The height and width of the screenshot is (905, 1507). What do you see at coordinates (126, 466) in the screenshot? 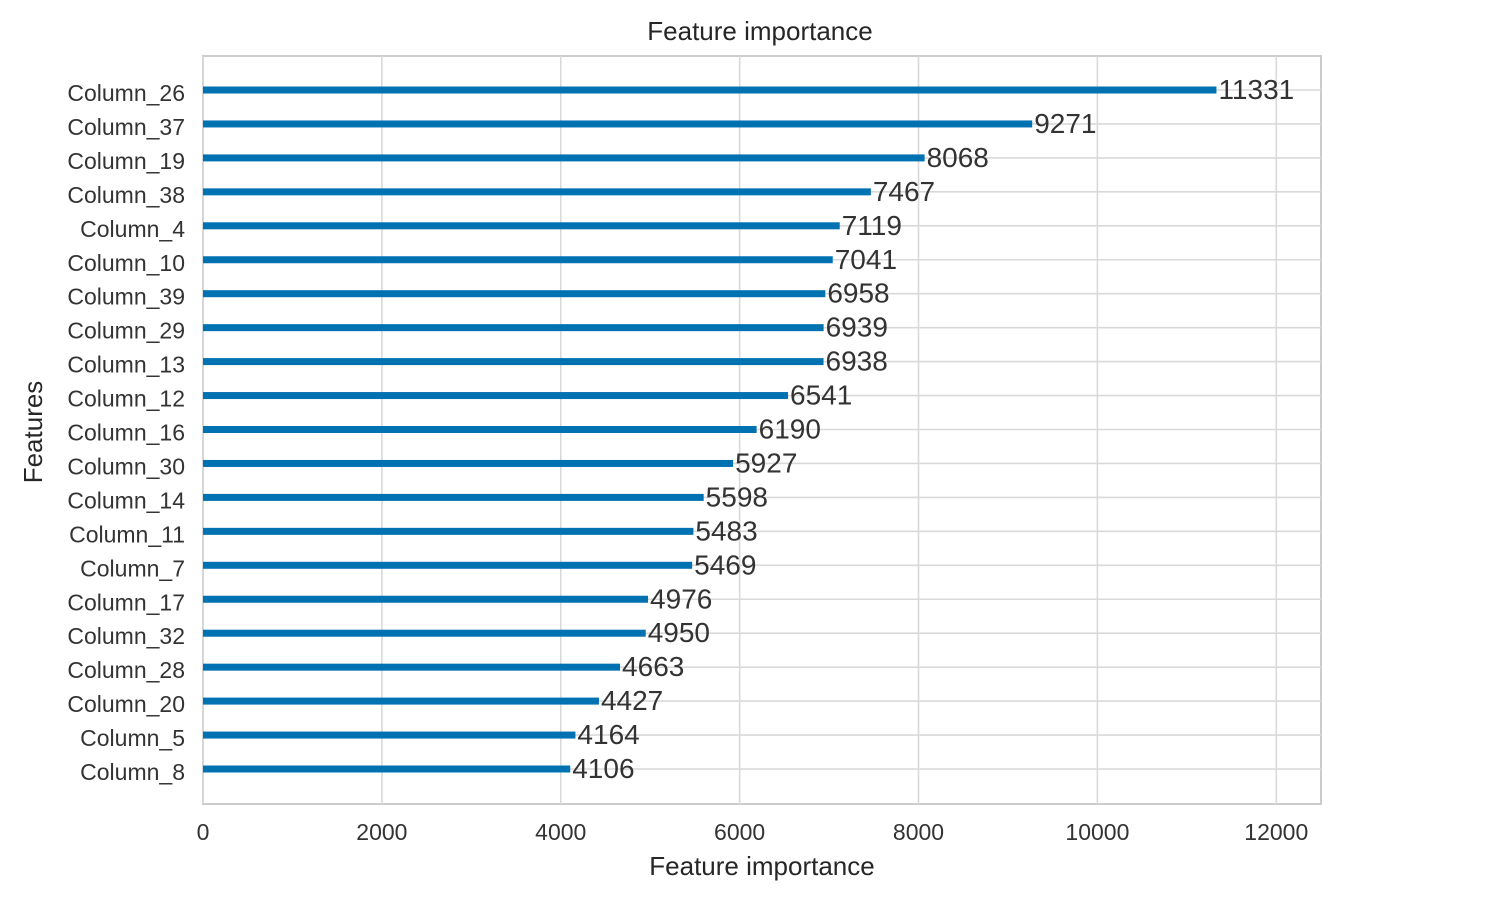
I see `y-tick-label: Column_30` at bounding box center [126, 466].